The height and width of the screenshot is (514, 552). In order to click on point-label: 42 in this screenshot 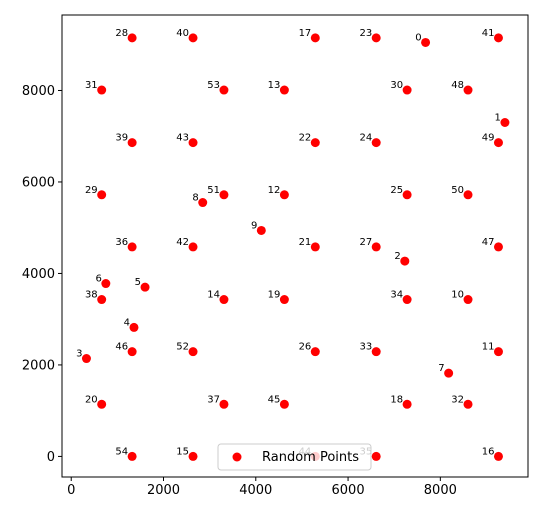, I will do `click(182, 242)`.